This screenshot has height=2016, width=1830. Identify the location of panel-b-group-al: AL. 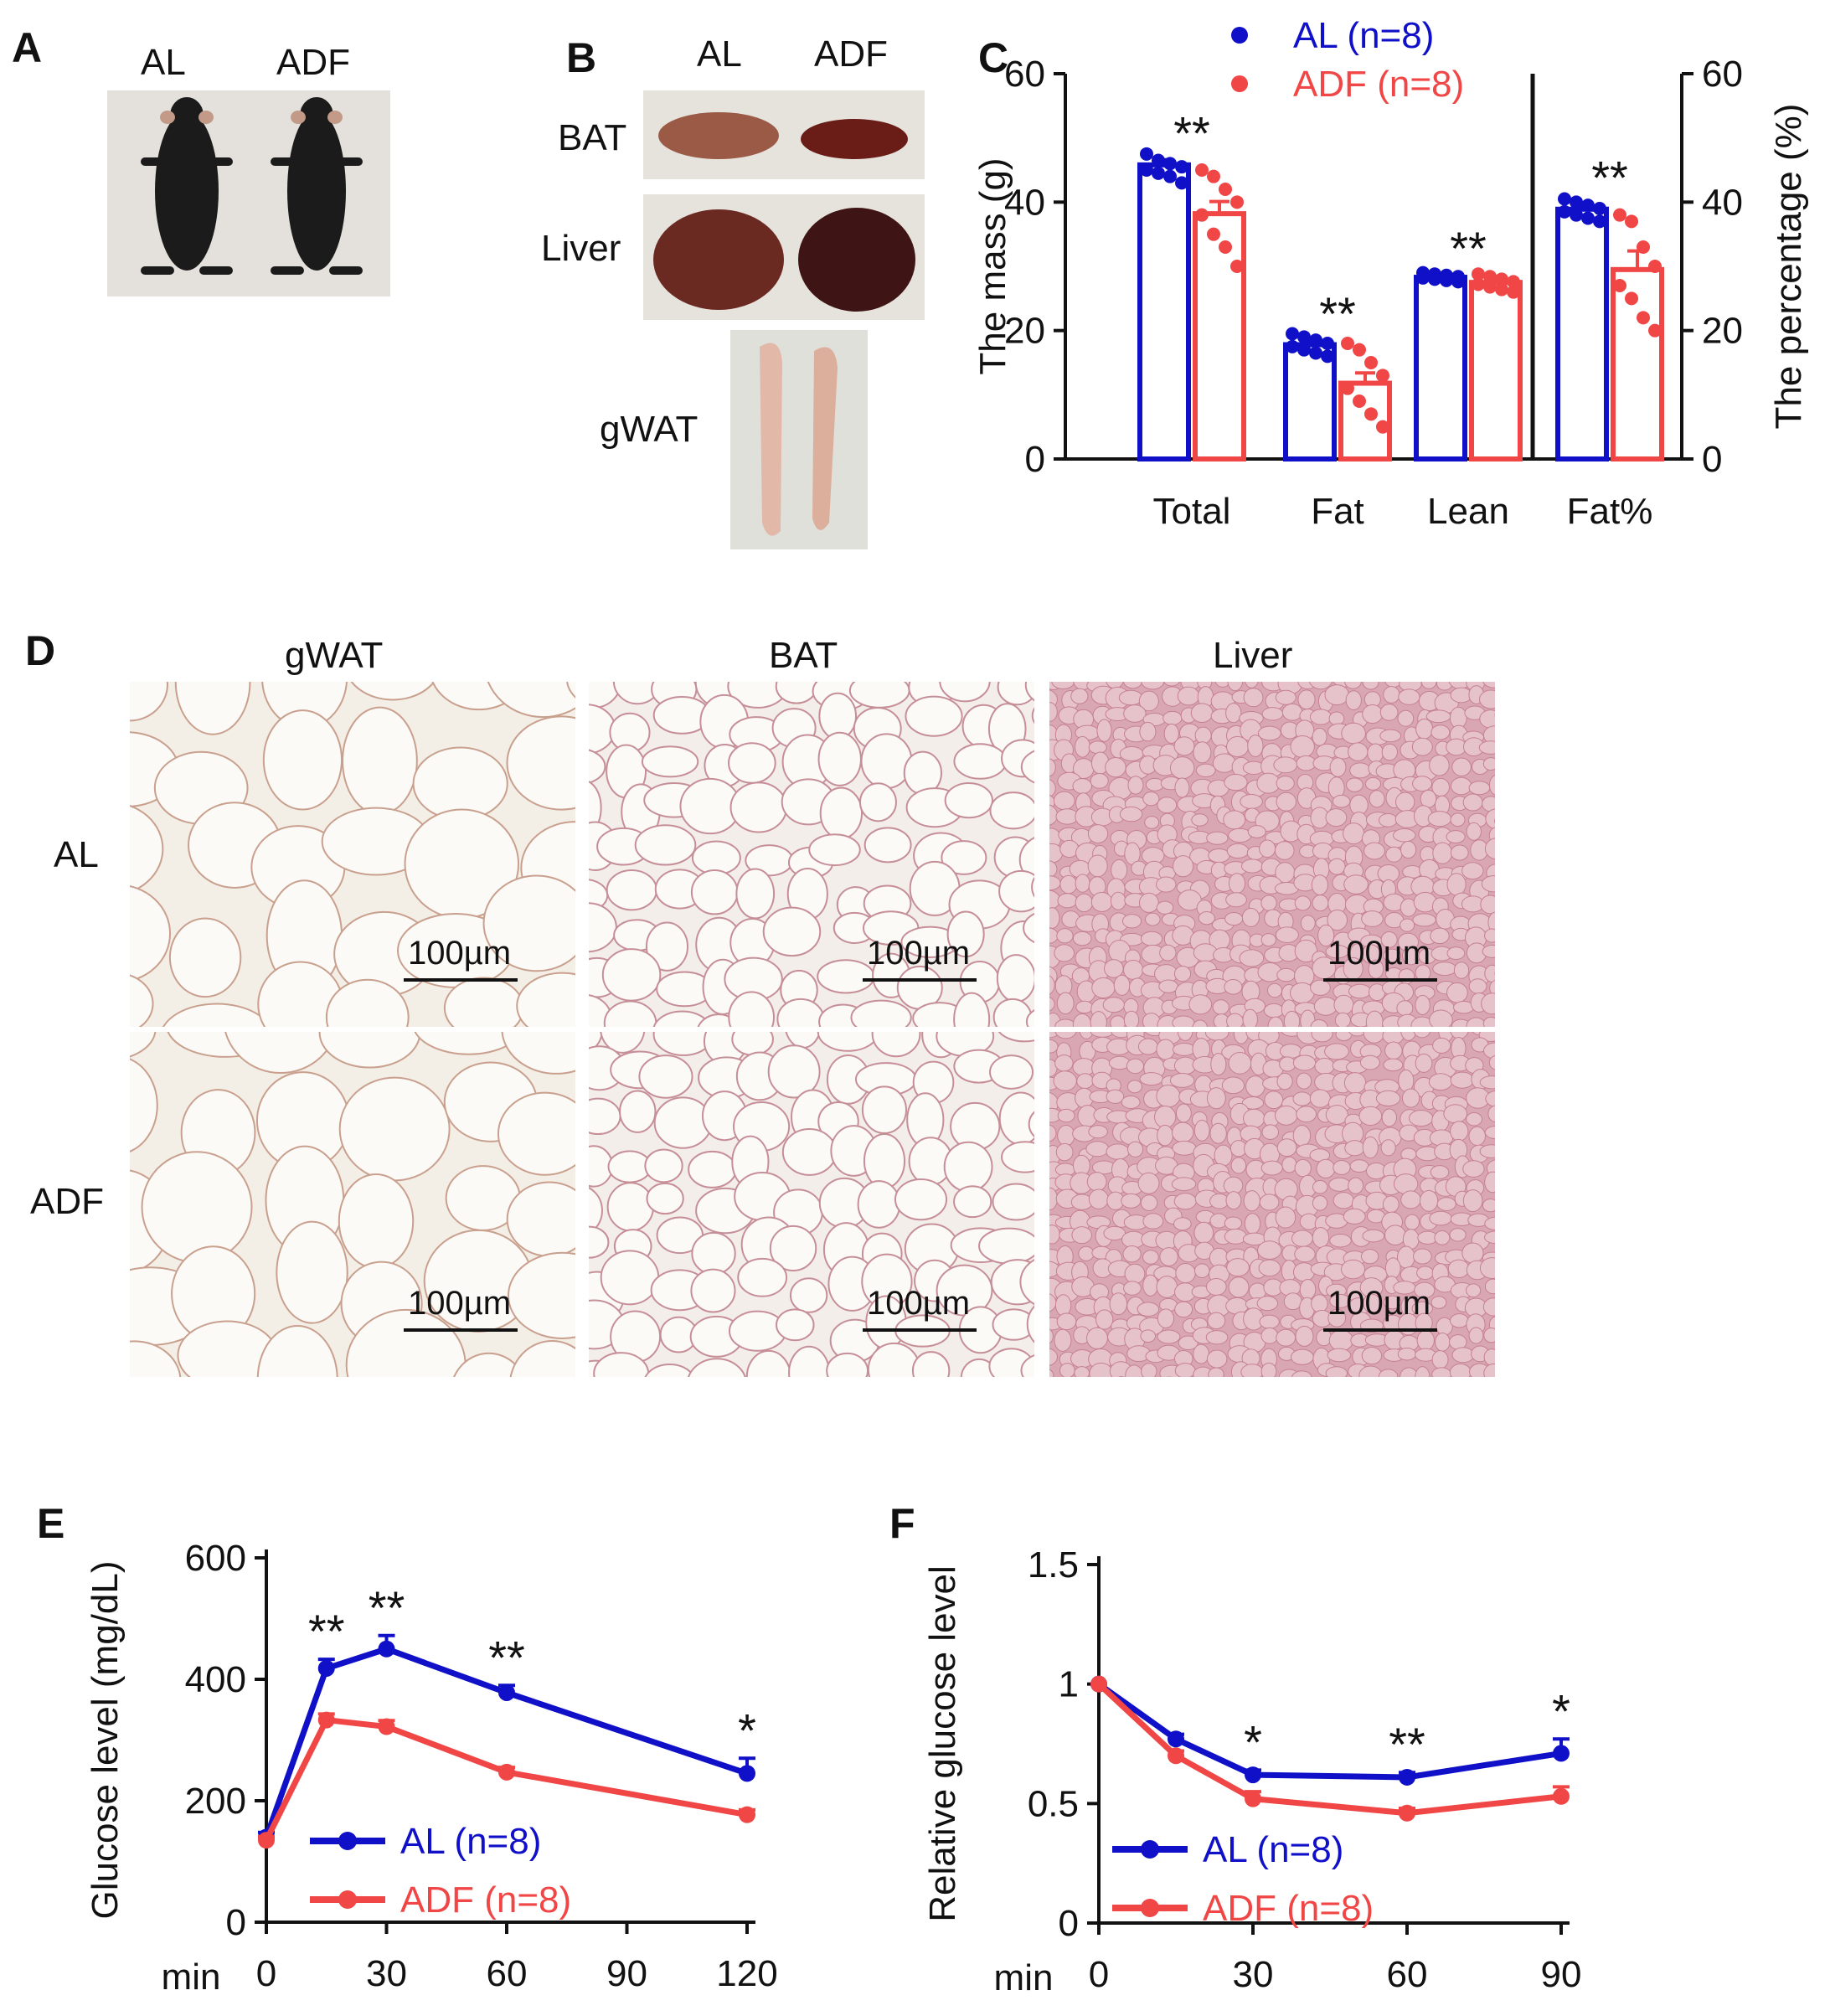
(719, 55).